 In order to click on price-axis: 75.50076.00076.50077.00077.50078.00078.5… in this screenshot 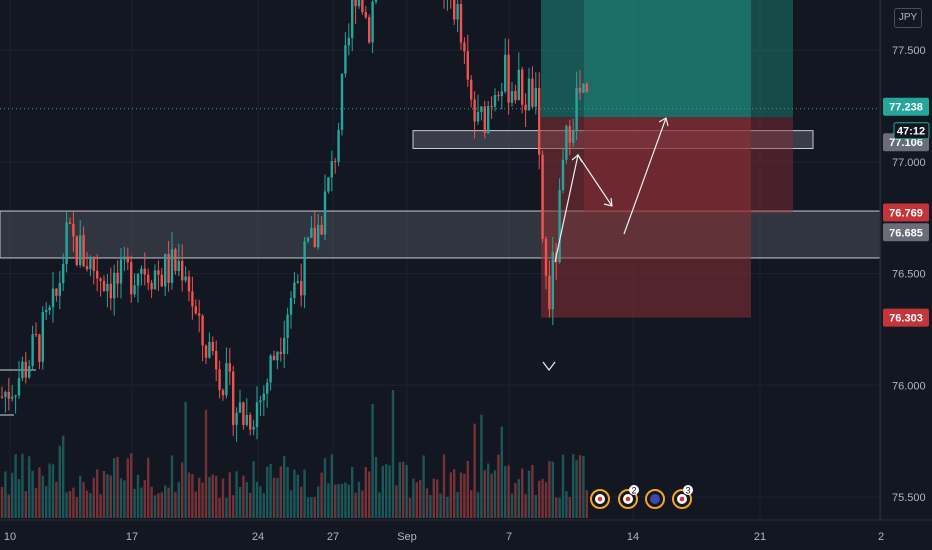, I will do `click(909, 252)`.